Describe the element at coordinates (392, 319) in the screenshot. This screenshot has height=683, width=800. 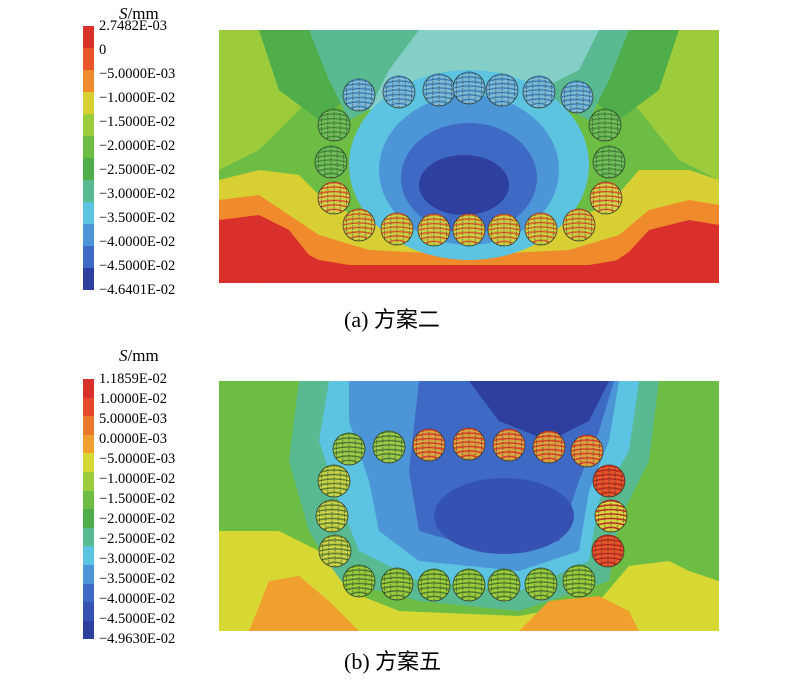
I see `caption-a: (a) 方案二` at that location.